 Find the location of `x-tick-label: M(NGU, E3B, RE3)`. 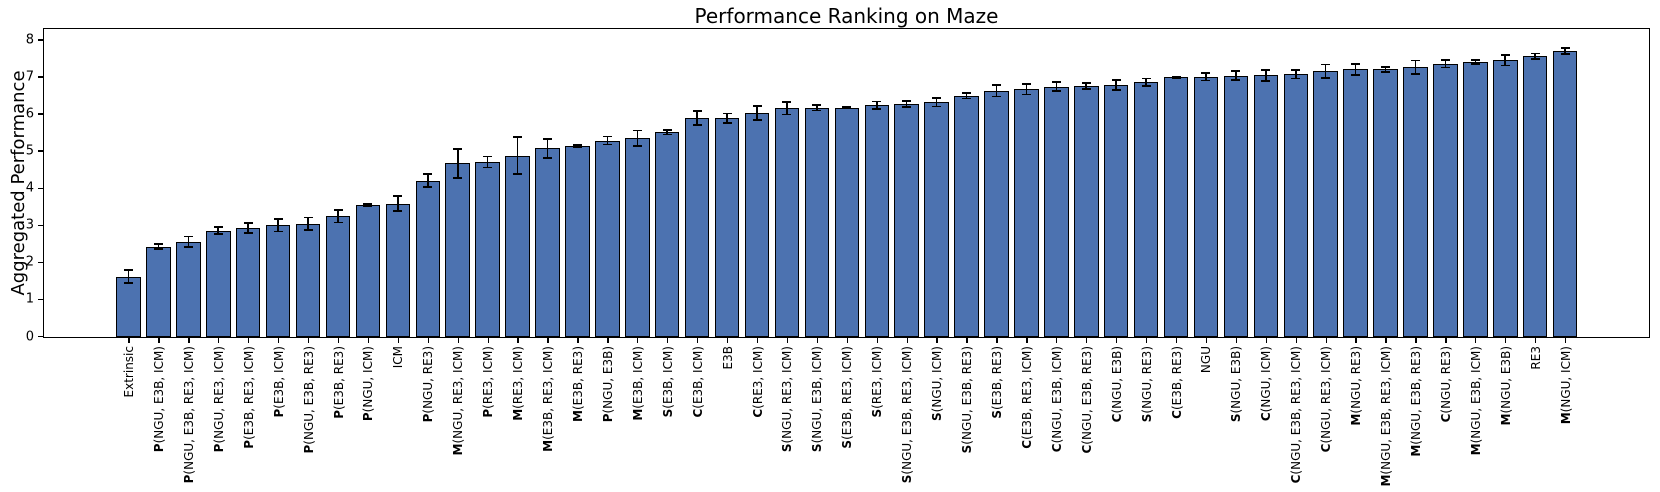

x-tick-label: M(NGU, E3B, RE3) is located at coordinates (1415, 401).